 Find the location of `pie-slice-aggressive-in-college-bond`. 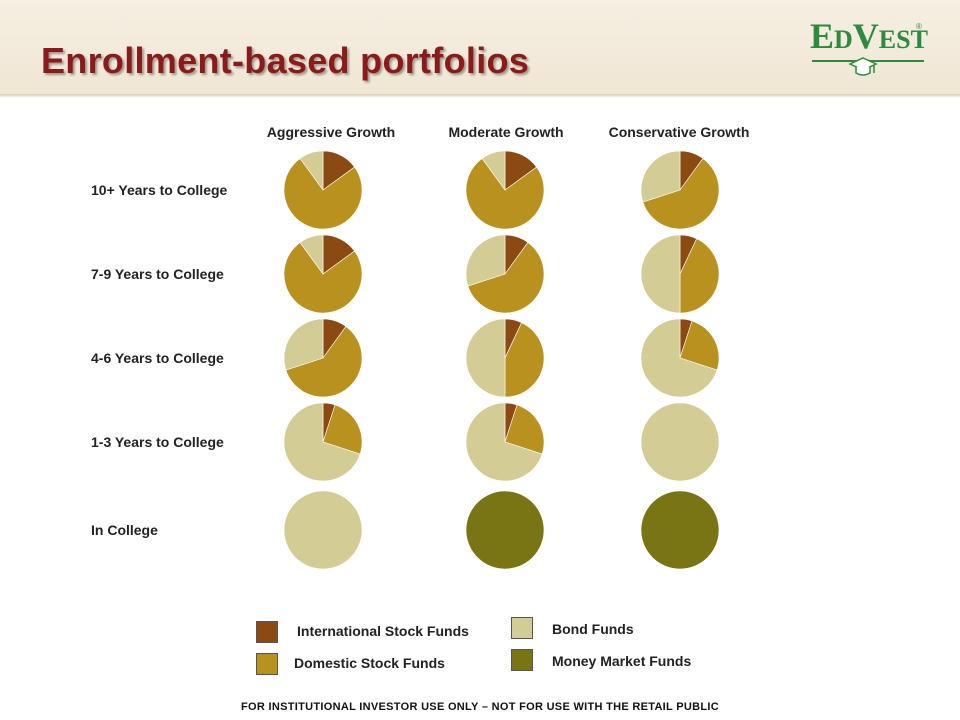

pie-slice-aggressive-in-college-bond is located at coordinates (323, 530).